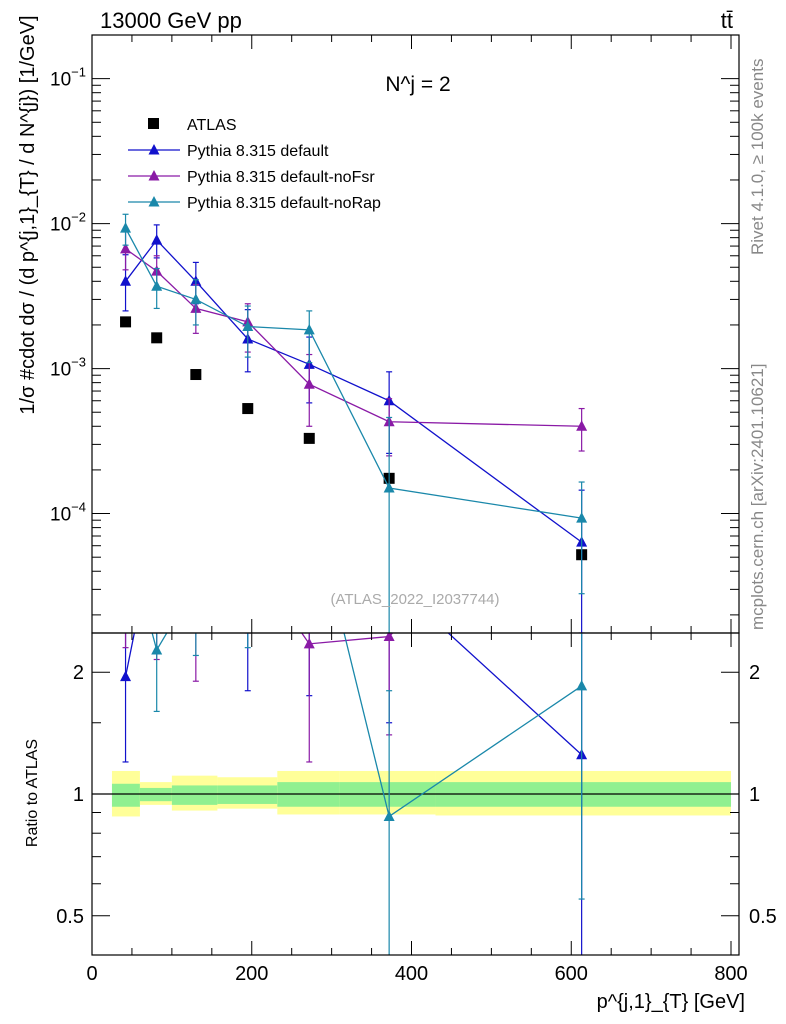 This screenshot has width=786, height=1024. What do you see at coordinates (763, 917) in the screenshot?
I see `ratio-ytick-label-right-0: 0.5` at bounding box center [763, 917].